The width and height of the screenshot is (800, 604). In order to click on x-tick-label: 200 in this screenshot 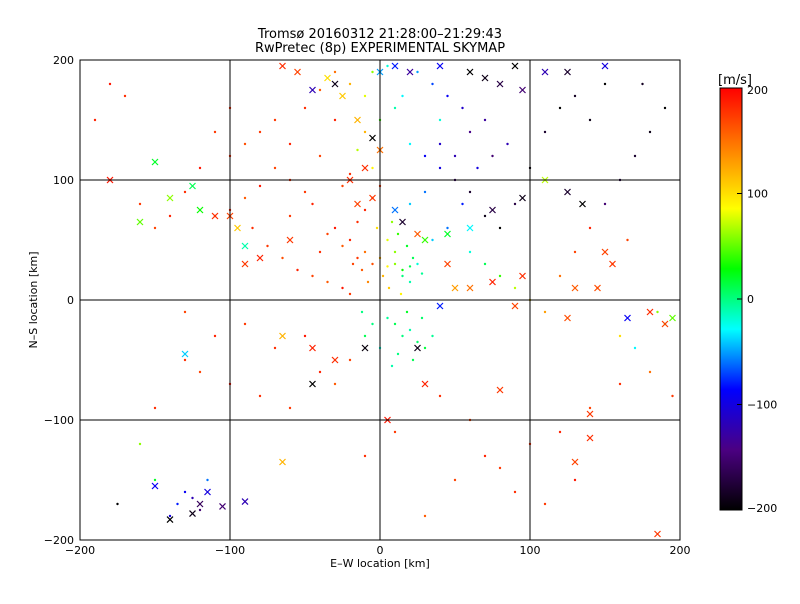, I will do `click(680, 550)`.